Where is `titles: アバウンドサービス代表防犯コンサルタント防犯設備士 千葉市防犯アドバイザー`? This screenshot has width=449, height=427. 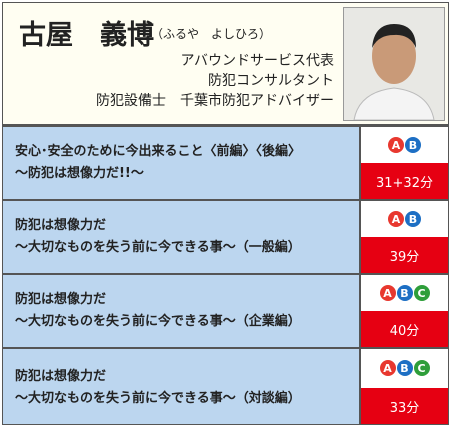
titles: アバウンドサービス代表防犯コンサルタント防犯設備士 千葉市防犯アドバイザー is located at coordinates (215, 81).